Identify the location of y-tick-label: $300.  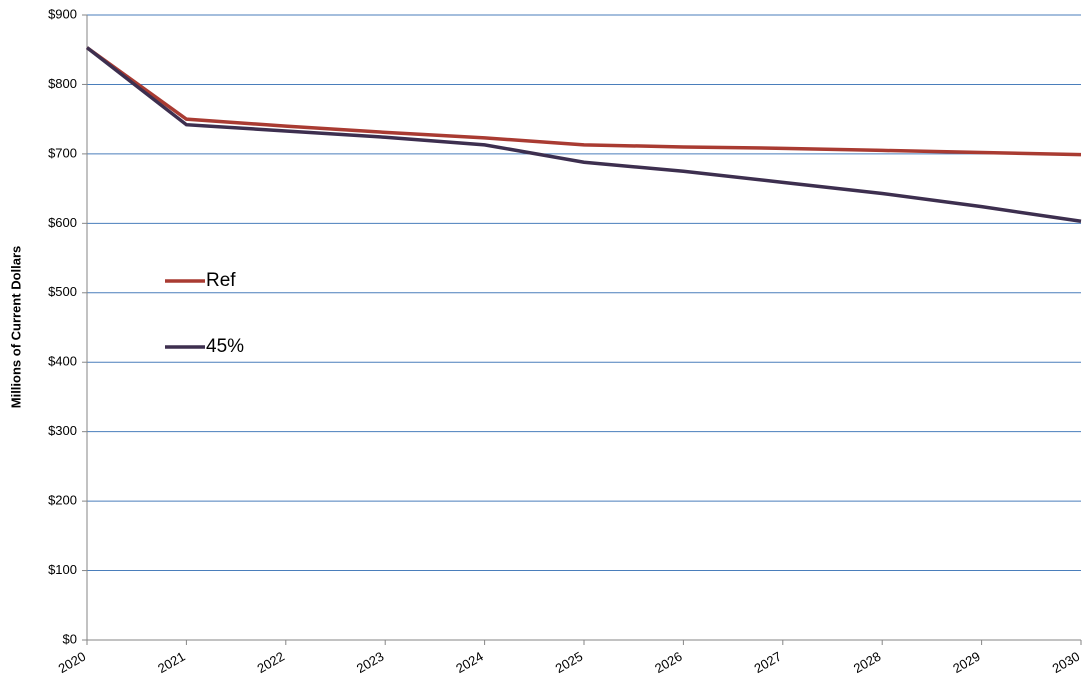
(62, 430).